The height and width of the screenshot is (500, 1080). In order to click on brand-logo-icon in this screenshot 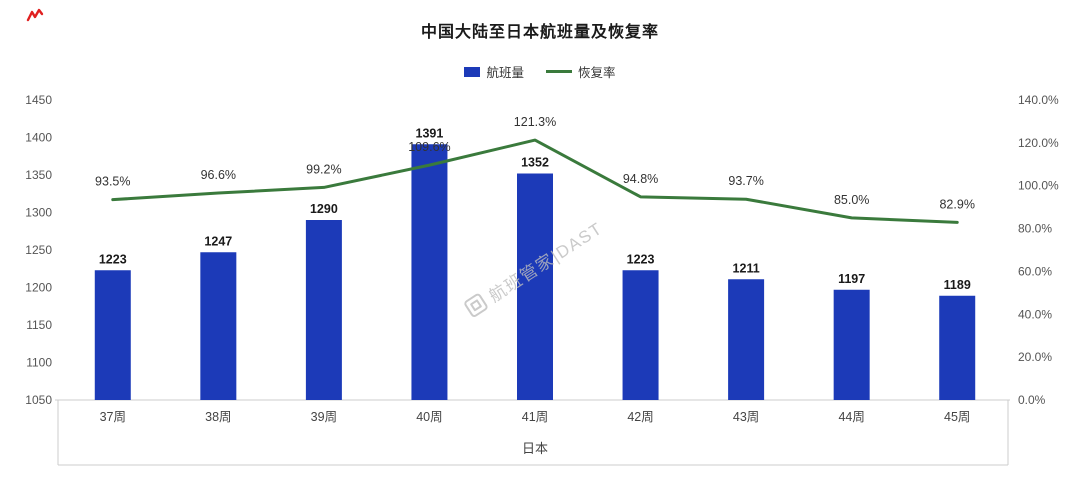, I will do `click(35, 16)`.